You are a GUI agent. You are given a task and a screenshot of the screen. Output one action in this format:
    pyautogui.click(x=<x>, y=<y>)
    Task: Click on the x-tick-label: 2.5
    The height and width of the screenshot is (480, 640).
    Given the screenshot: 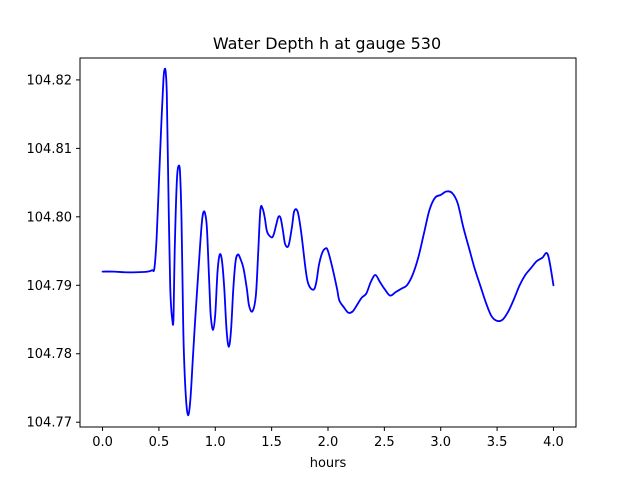 What is the action you would take?
    pyautogui.click(x=384, y=442)
    